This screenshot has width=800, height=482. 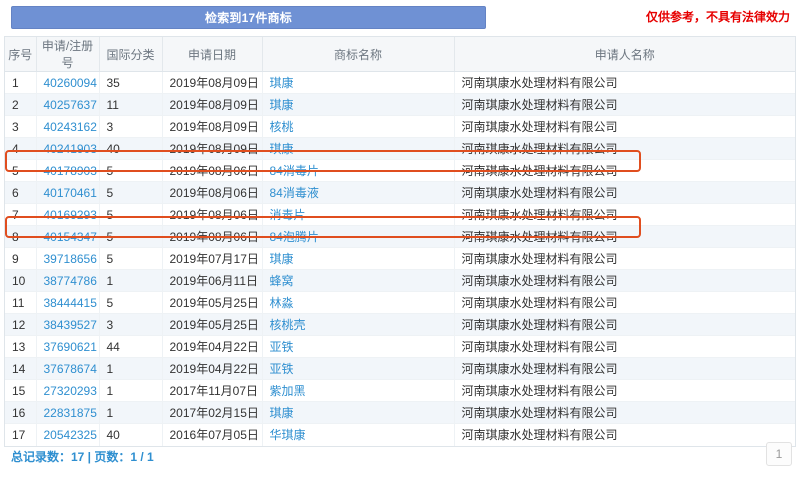 I want to click on table-row: 7 40169293 5 2019年08月06日 消毒片 河南琪康水处理材料有限公司, so click(x=400, y=214).